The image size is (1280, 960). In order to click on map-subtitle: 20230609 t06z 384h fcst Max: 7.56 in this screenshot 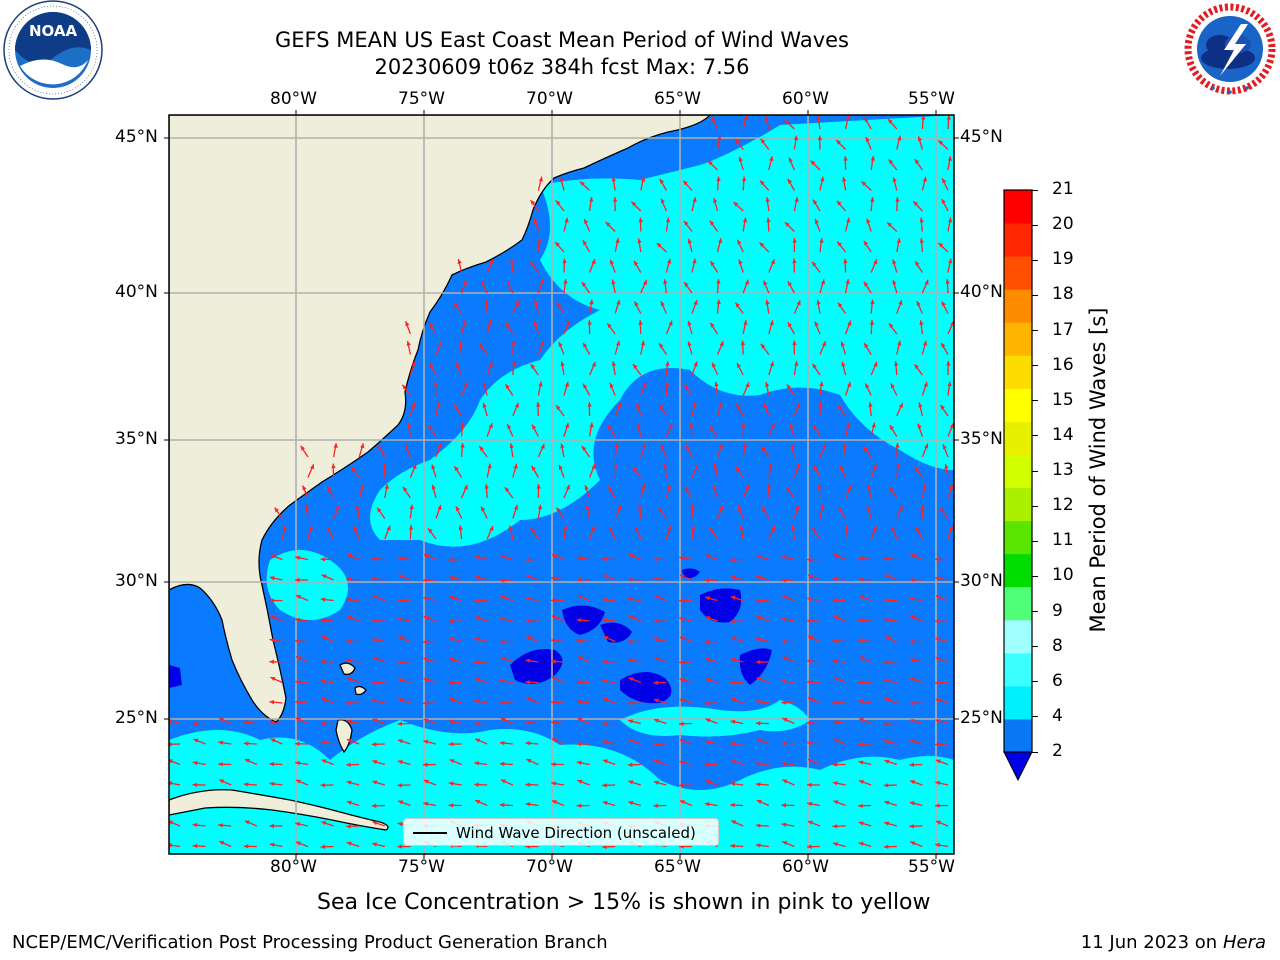, I will do `click(562, 67)`.